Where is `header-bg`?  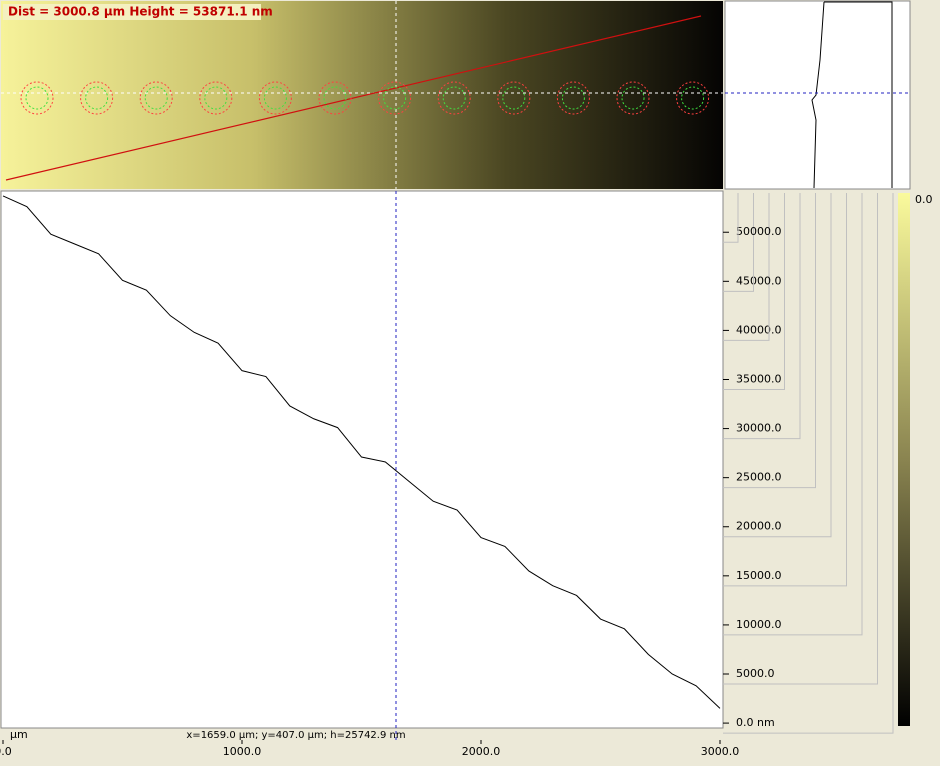 header-bg is located at coordinates (132, 12).